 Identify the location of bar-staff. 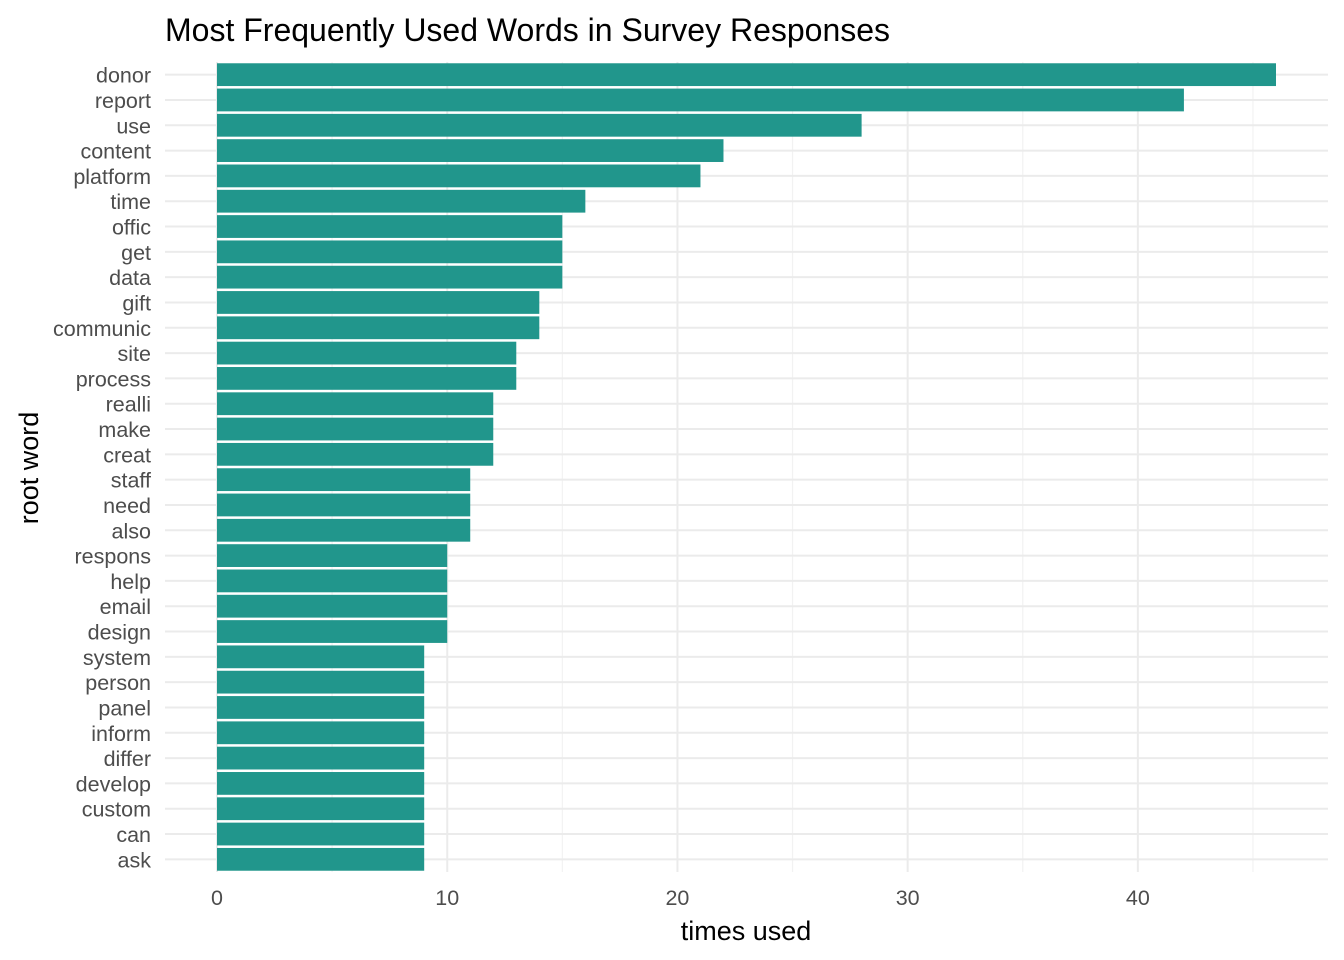
(344, 480).